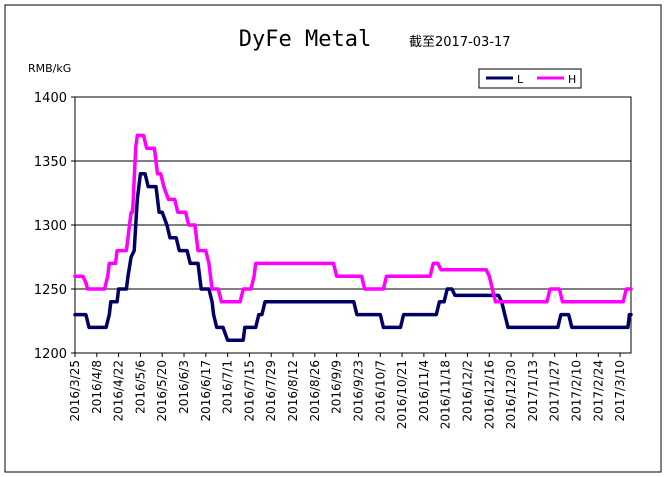 Image resolution: width=666 pixels, height=477 pixels. What do you see at coordinates (50, 354) in the screenshot?
I see `y-tick-label: 1200` at bounding box center [50, 354].